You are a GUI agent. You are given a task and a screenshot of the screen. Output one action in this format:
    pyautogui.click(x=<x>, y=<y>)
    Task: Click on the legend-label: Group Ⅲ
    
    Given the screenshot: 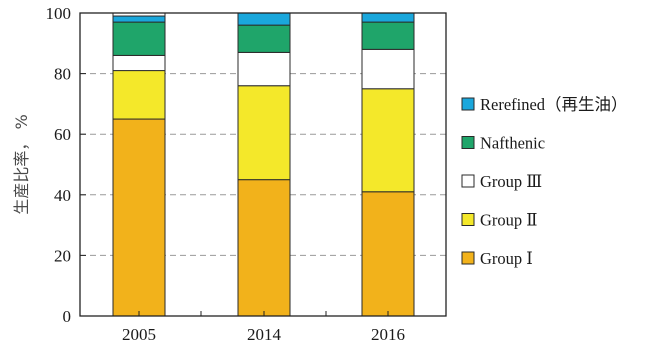 What is the action you would take?
    pyautogui.click(x=511, y=181)
    